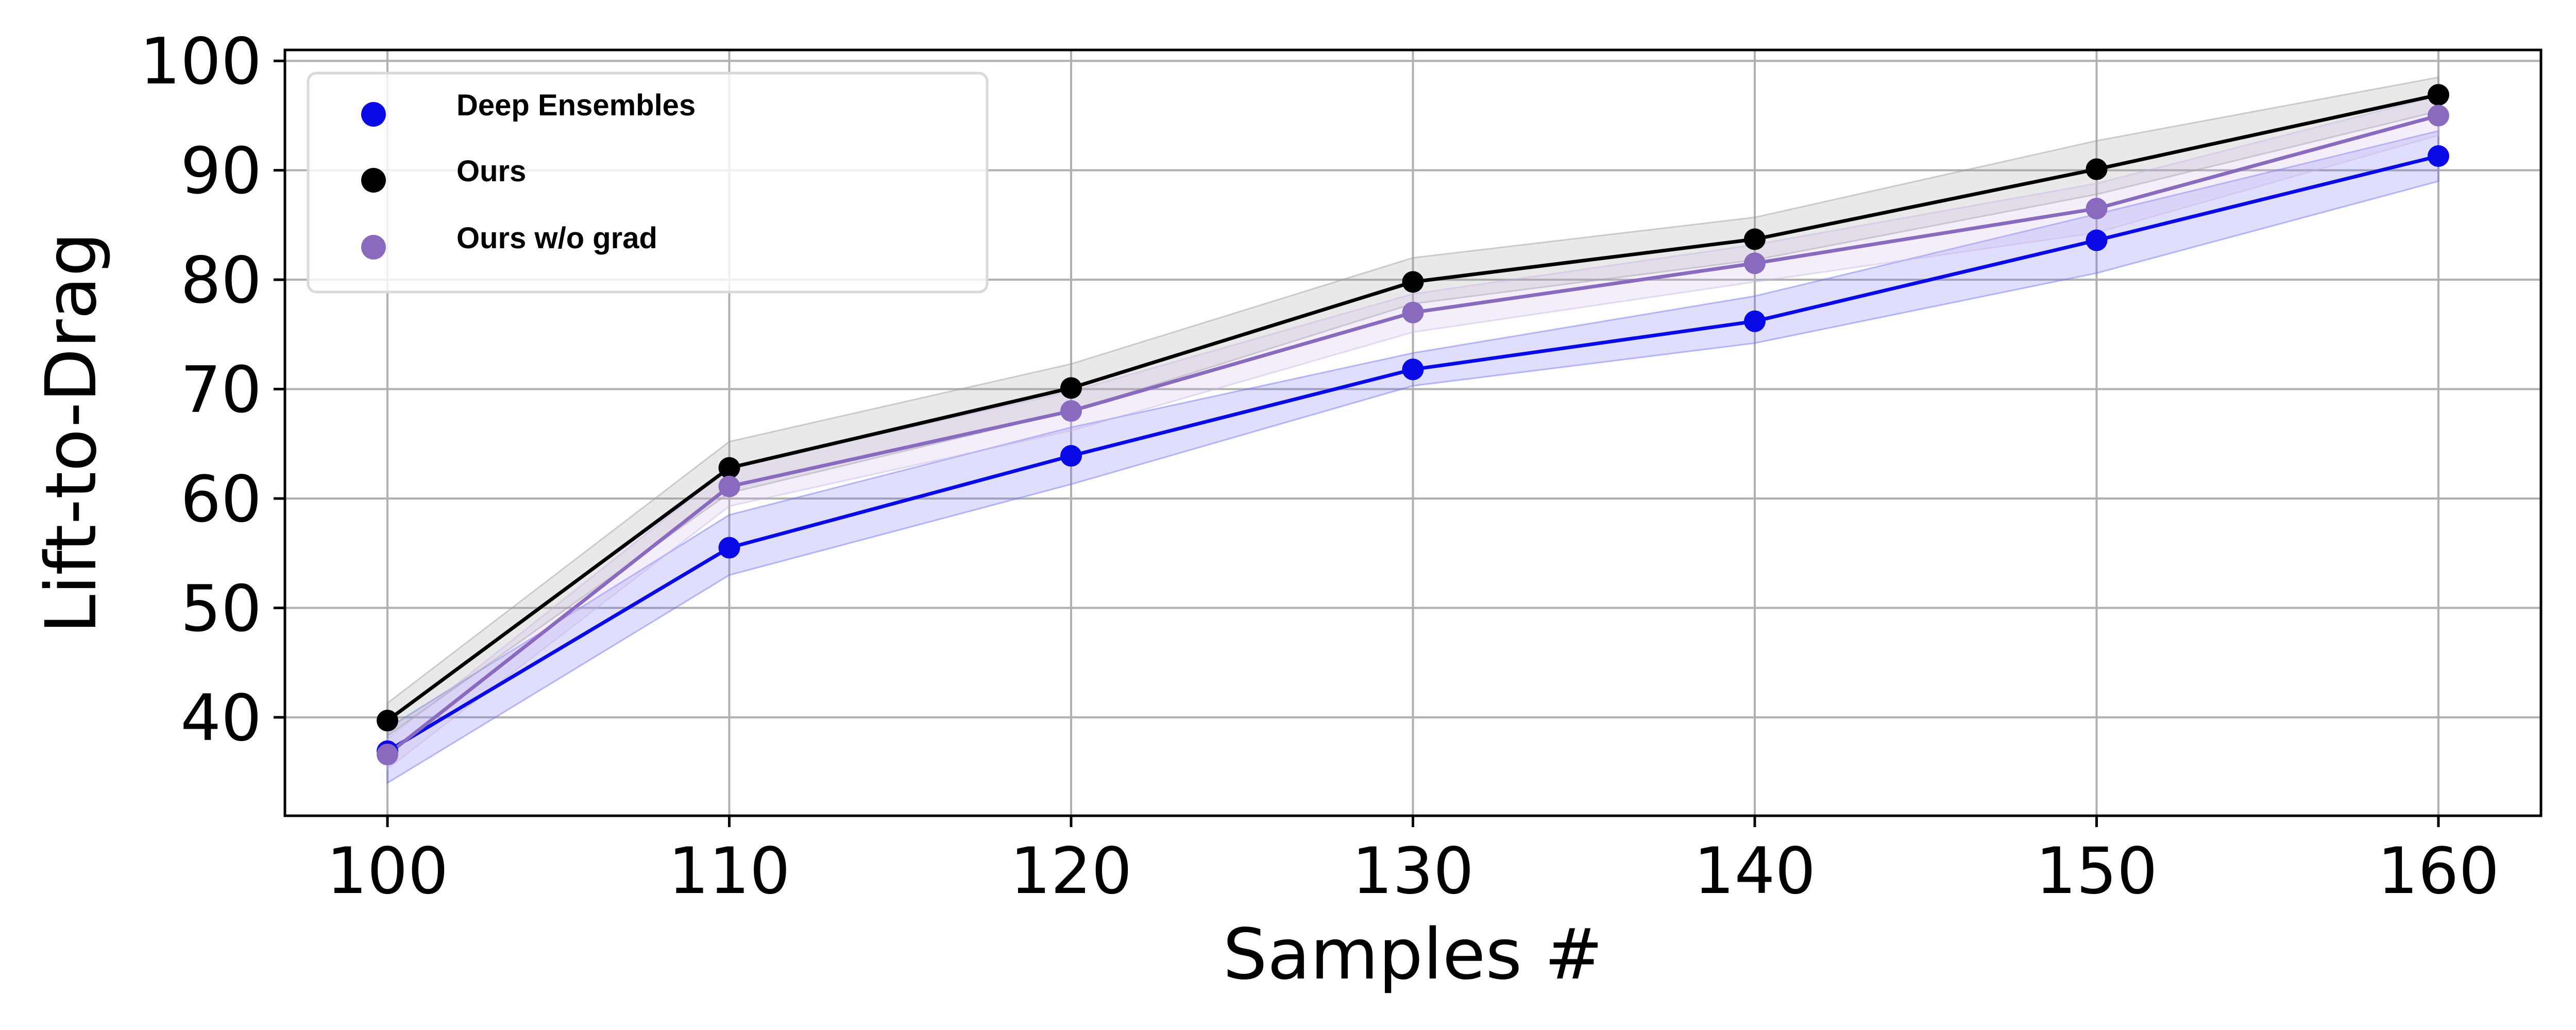  Describe the element at coordinates (576, 105) in the screenshot. I see `legend-label: Deep Ensembles` at that location.